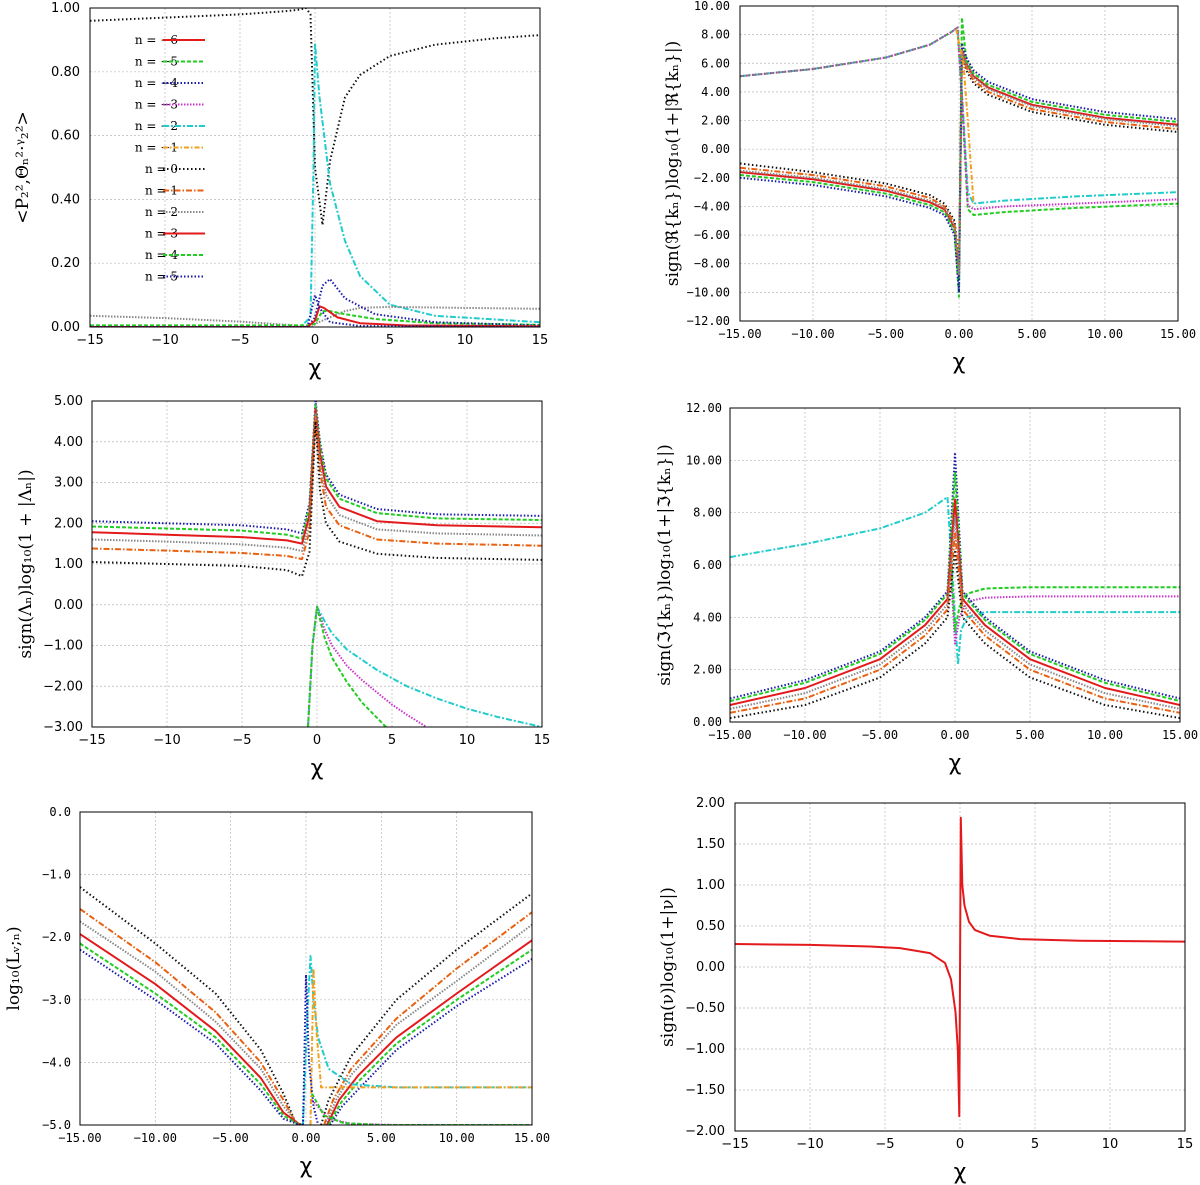 Image resolution: width=1200 pixels, height=1185 pixels. What do you see at coordinates (708, 321) in the screenshot?
I see `y-tick-label: −12.00` at bounding box center [708, 321].